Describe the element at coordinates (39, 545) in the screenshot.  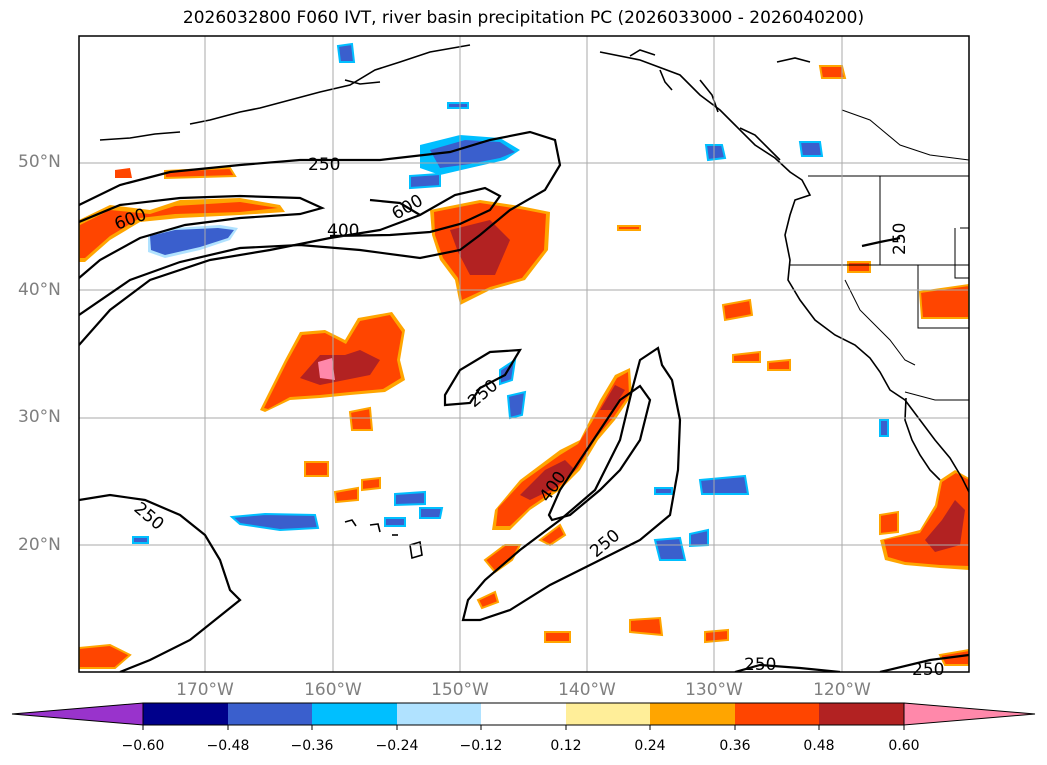
I see `lat-label-20n: 20°N` at that location.